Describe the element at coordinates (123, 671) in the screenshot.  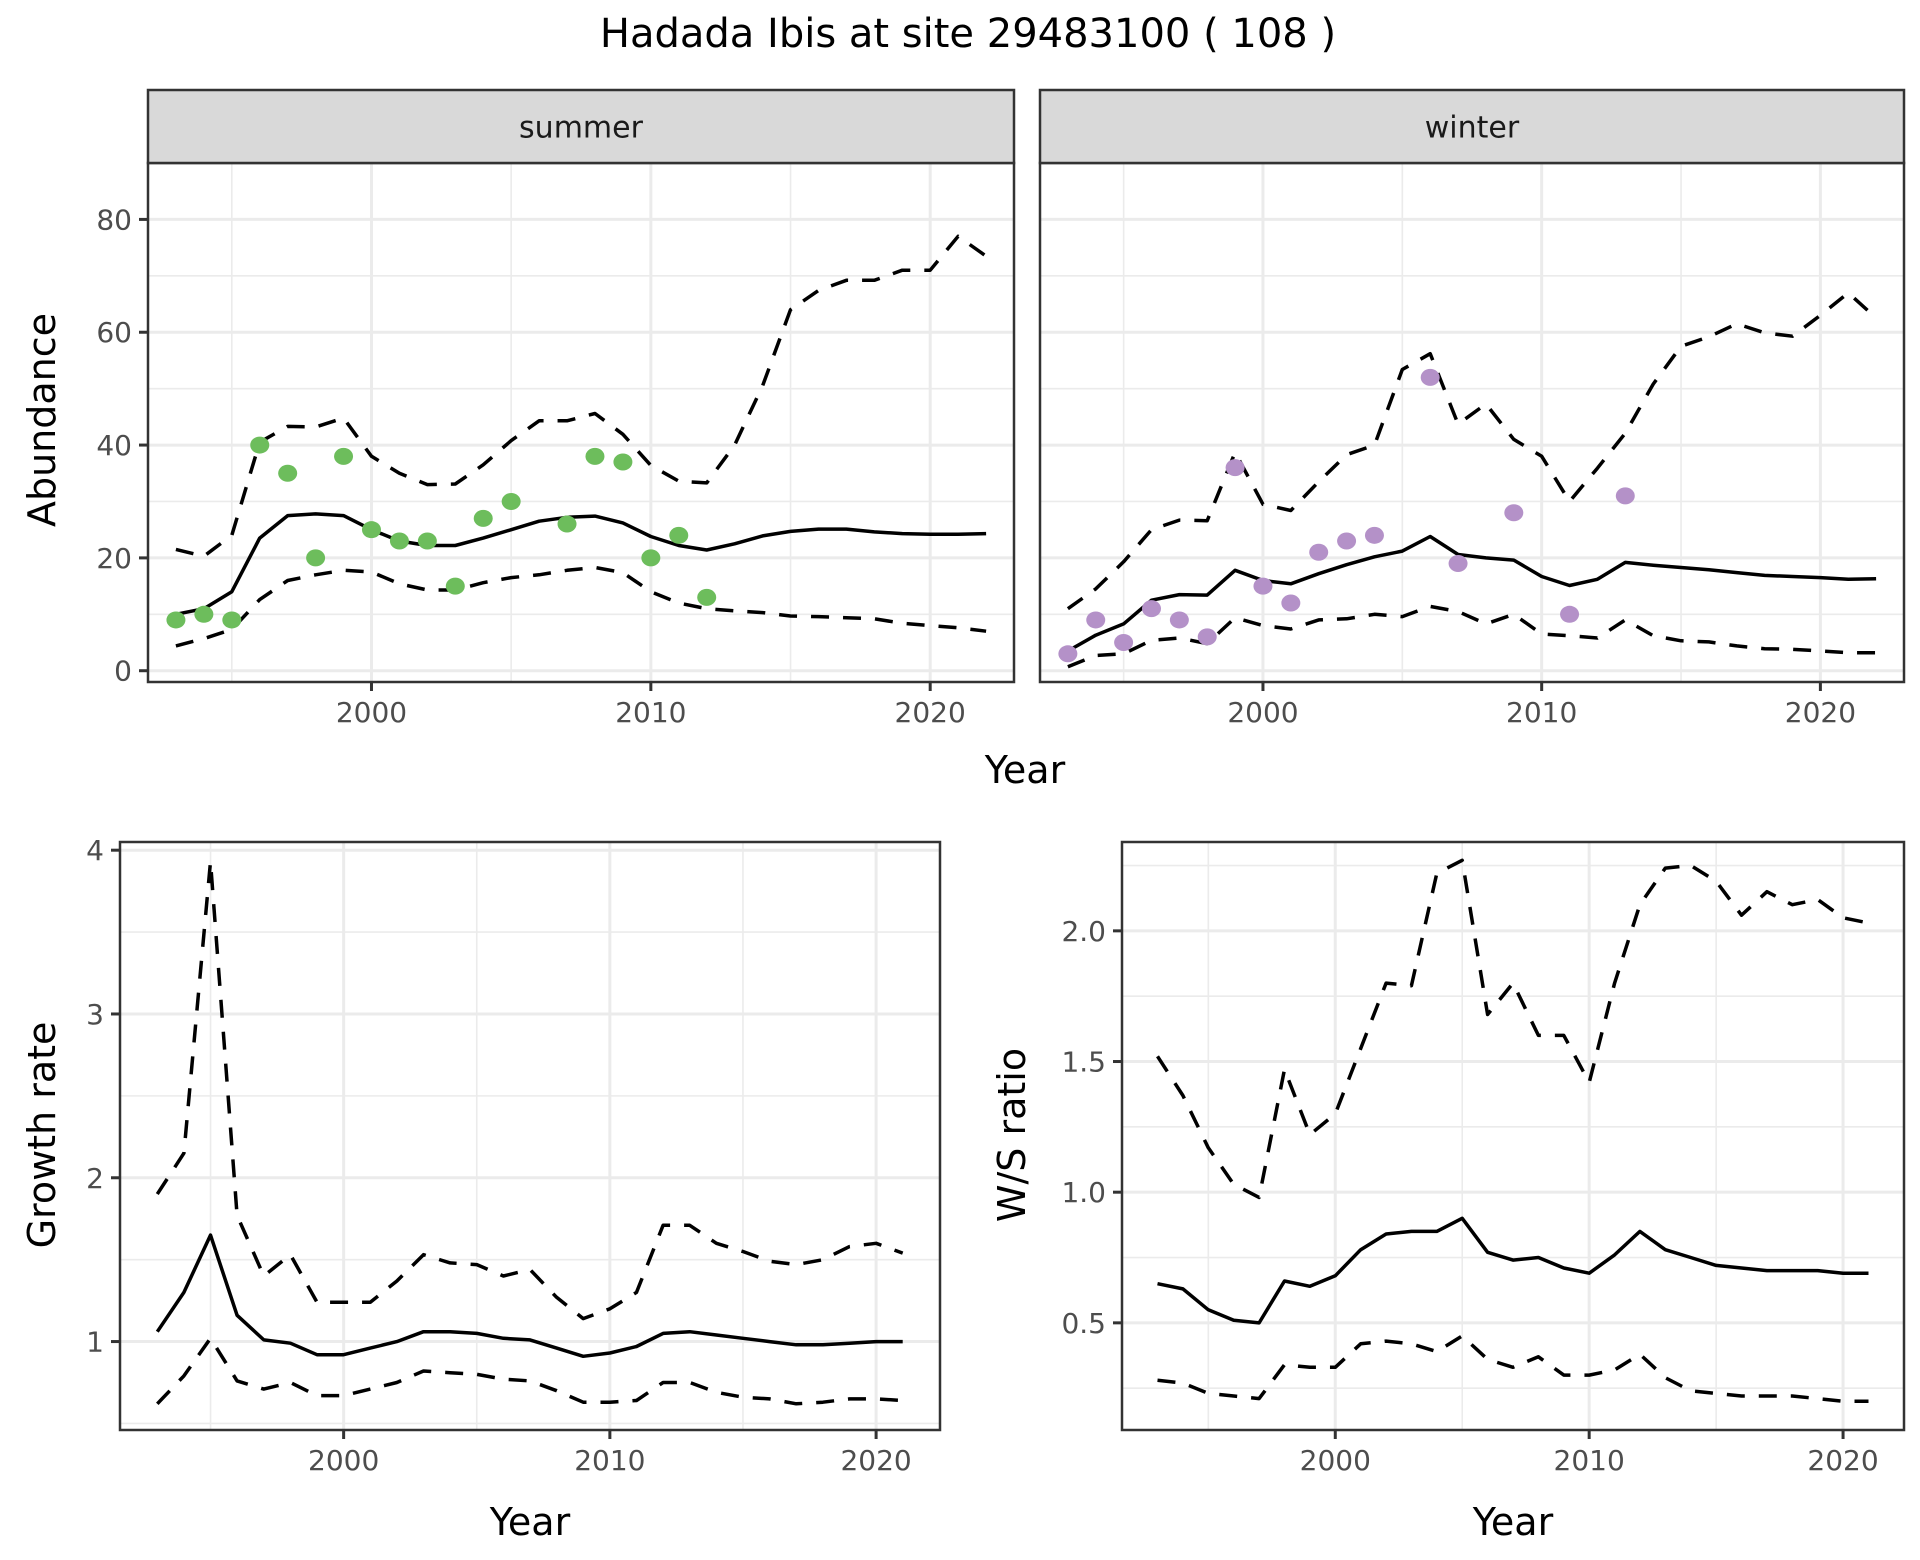
I see `y-tick-label: 0` at that location.